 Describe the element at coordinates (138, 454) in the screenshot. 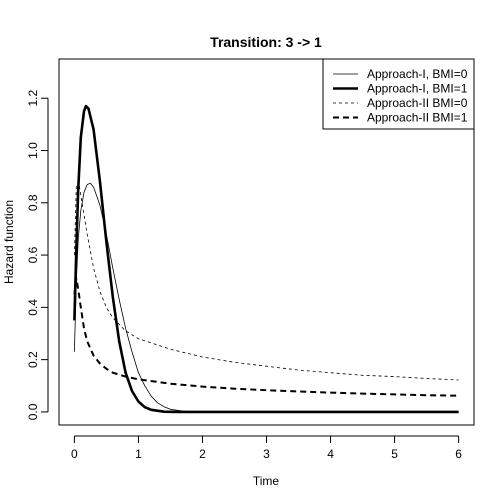

I see `x-tick-label: 1` at that location.